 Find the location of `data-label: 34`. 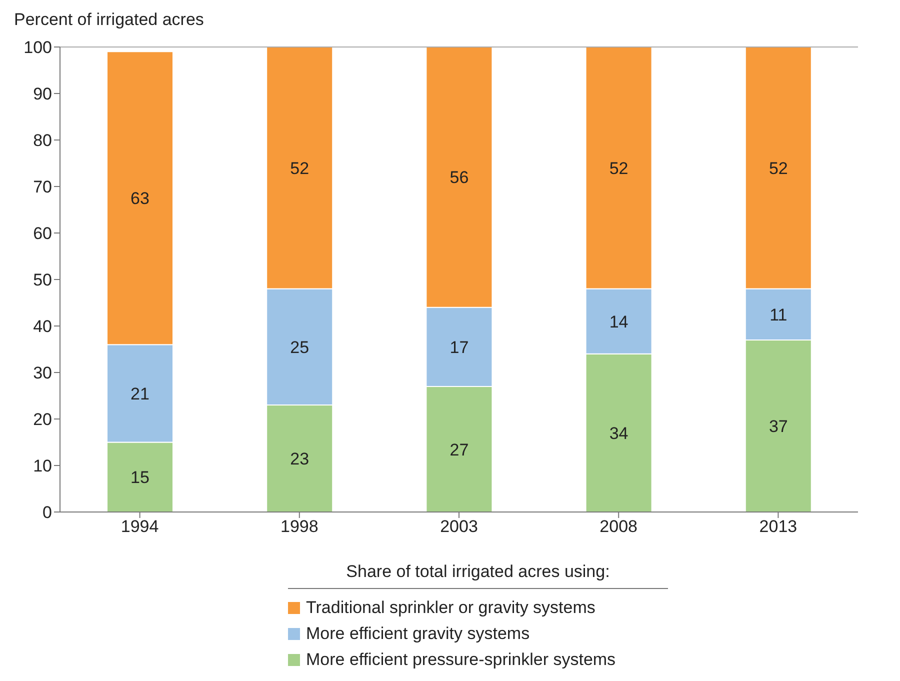

data-label: 34 is located at coordinates (618, 433).